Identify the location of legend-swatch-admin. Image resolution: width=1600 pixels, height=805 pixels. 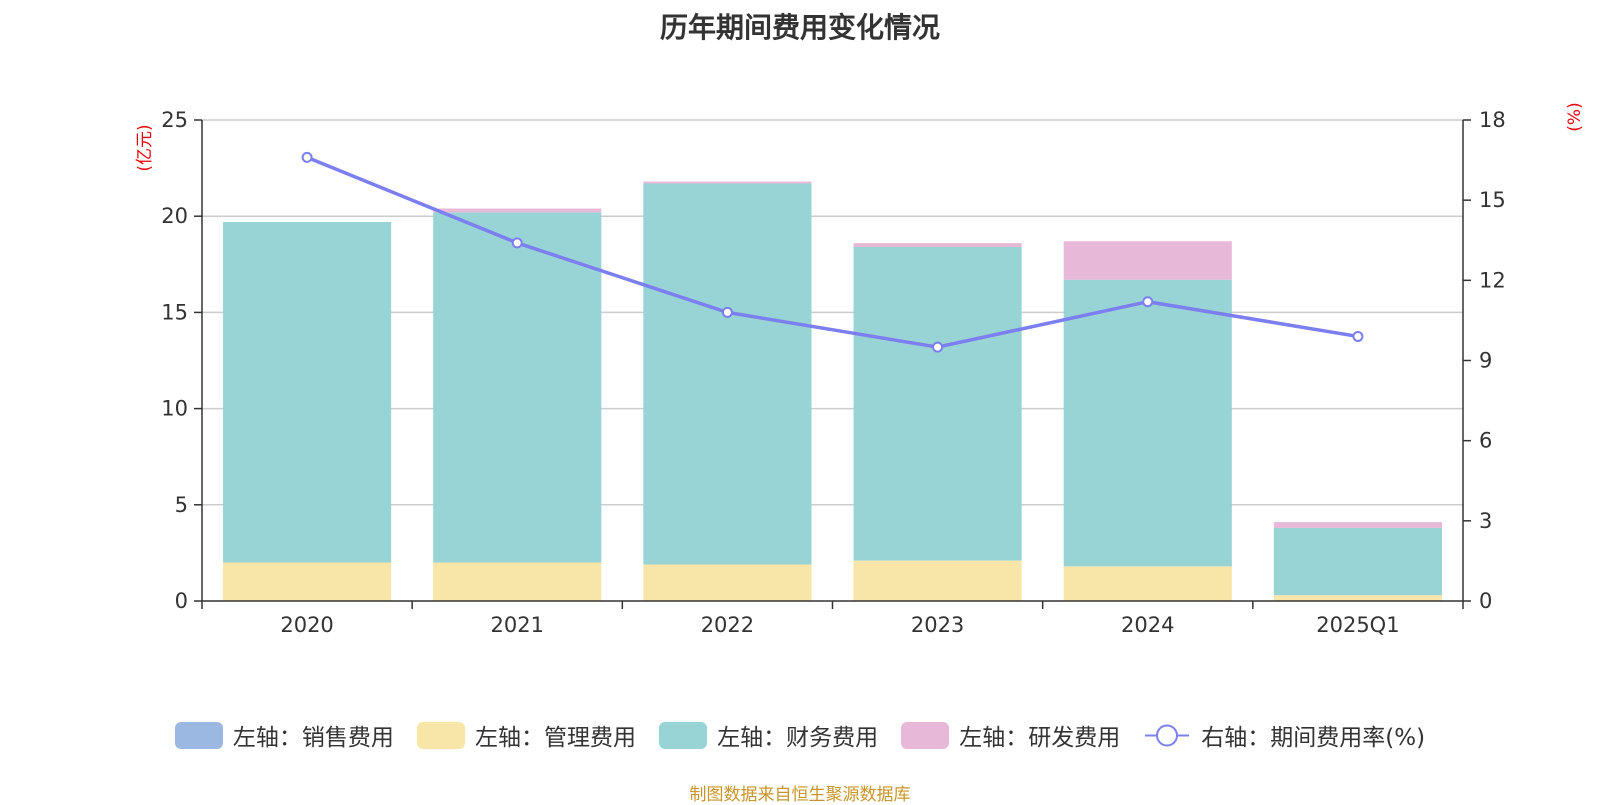
(441, 735).